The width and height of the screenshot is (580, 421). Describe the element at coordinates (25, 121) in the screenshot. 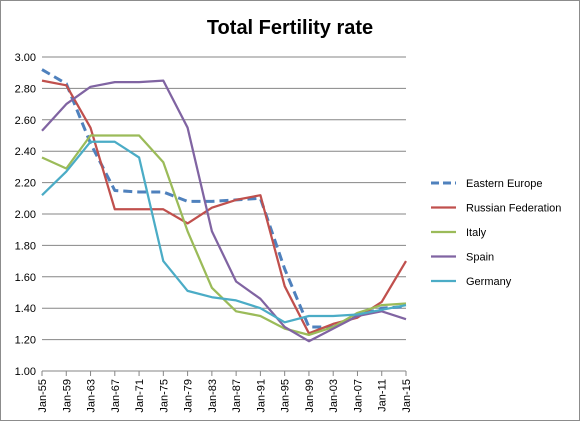

I see `y-tick-label: 2.60` at that location.